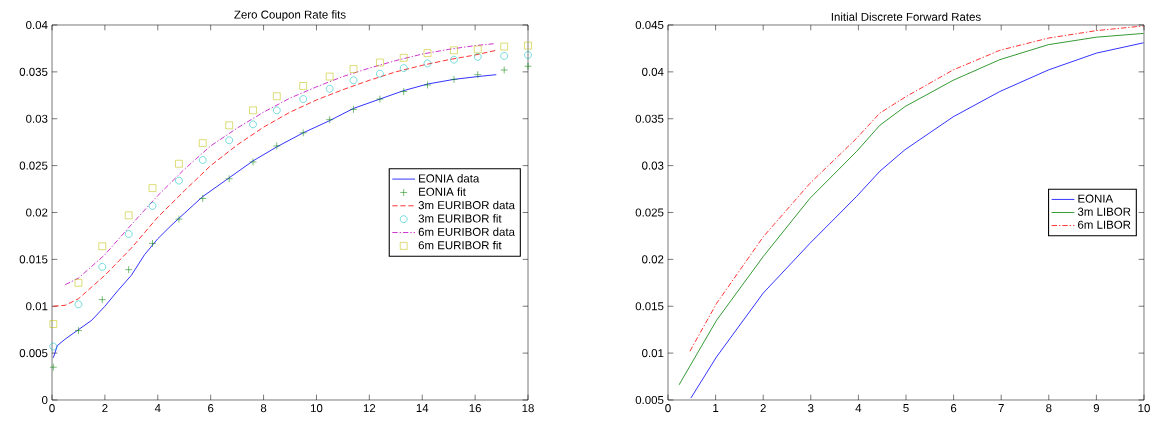 The image size is (1165, 428). I want to click on x-tick-label: 1, so click(716, 408).